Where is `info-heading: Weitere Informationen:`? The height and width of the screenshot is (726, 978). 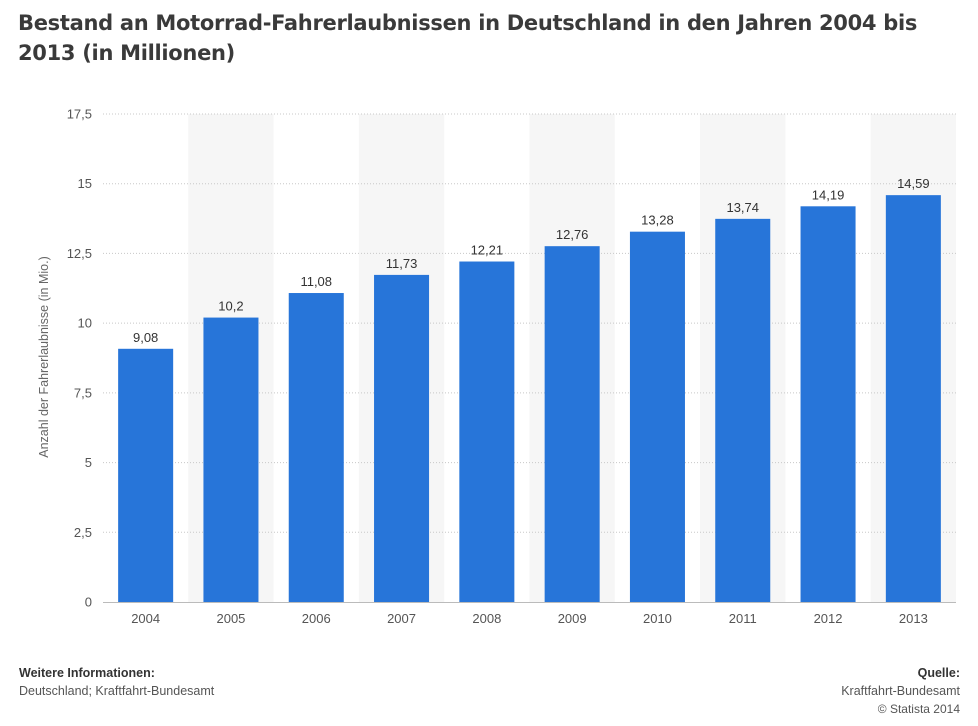 info-heading: Weitere Informationen: is located at coordinates (87, 673).